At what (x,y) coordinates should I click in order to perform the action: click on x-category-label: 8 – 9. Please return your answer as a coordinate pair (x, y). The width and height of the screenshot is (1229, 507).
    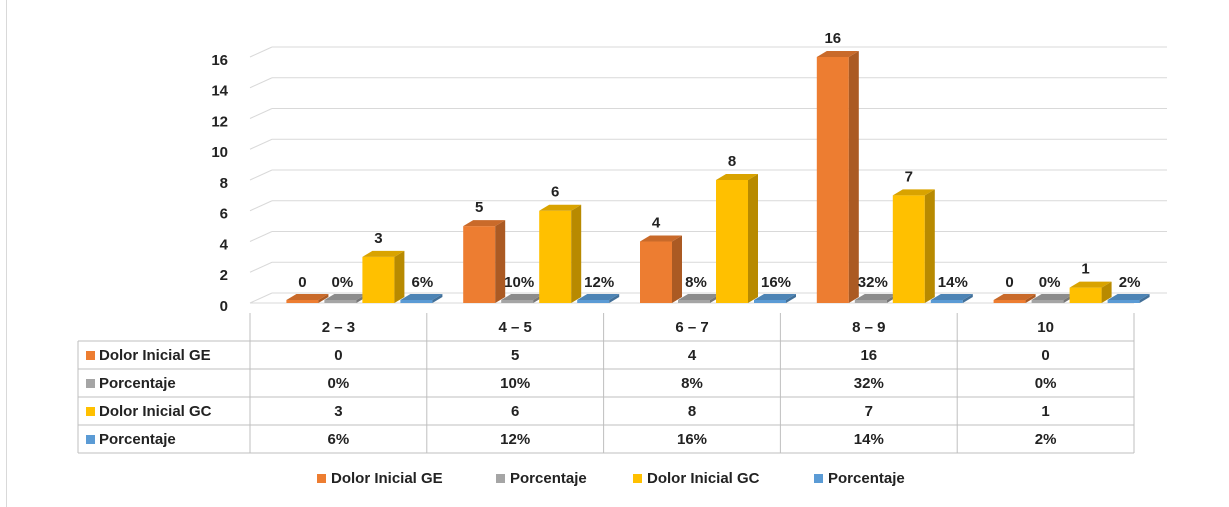
    Looking at the image, I should click on (868, 327).